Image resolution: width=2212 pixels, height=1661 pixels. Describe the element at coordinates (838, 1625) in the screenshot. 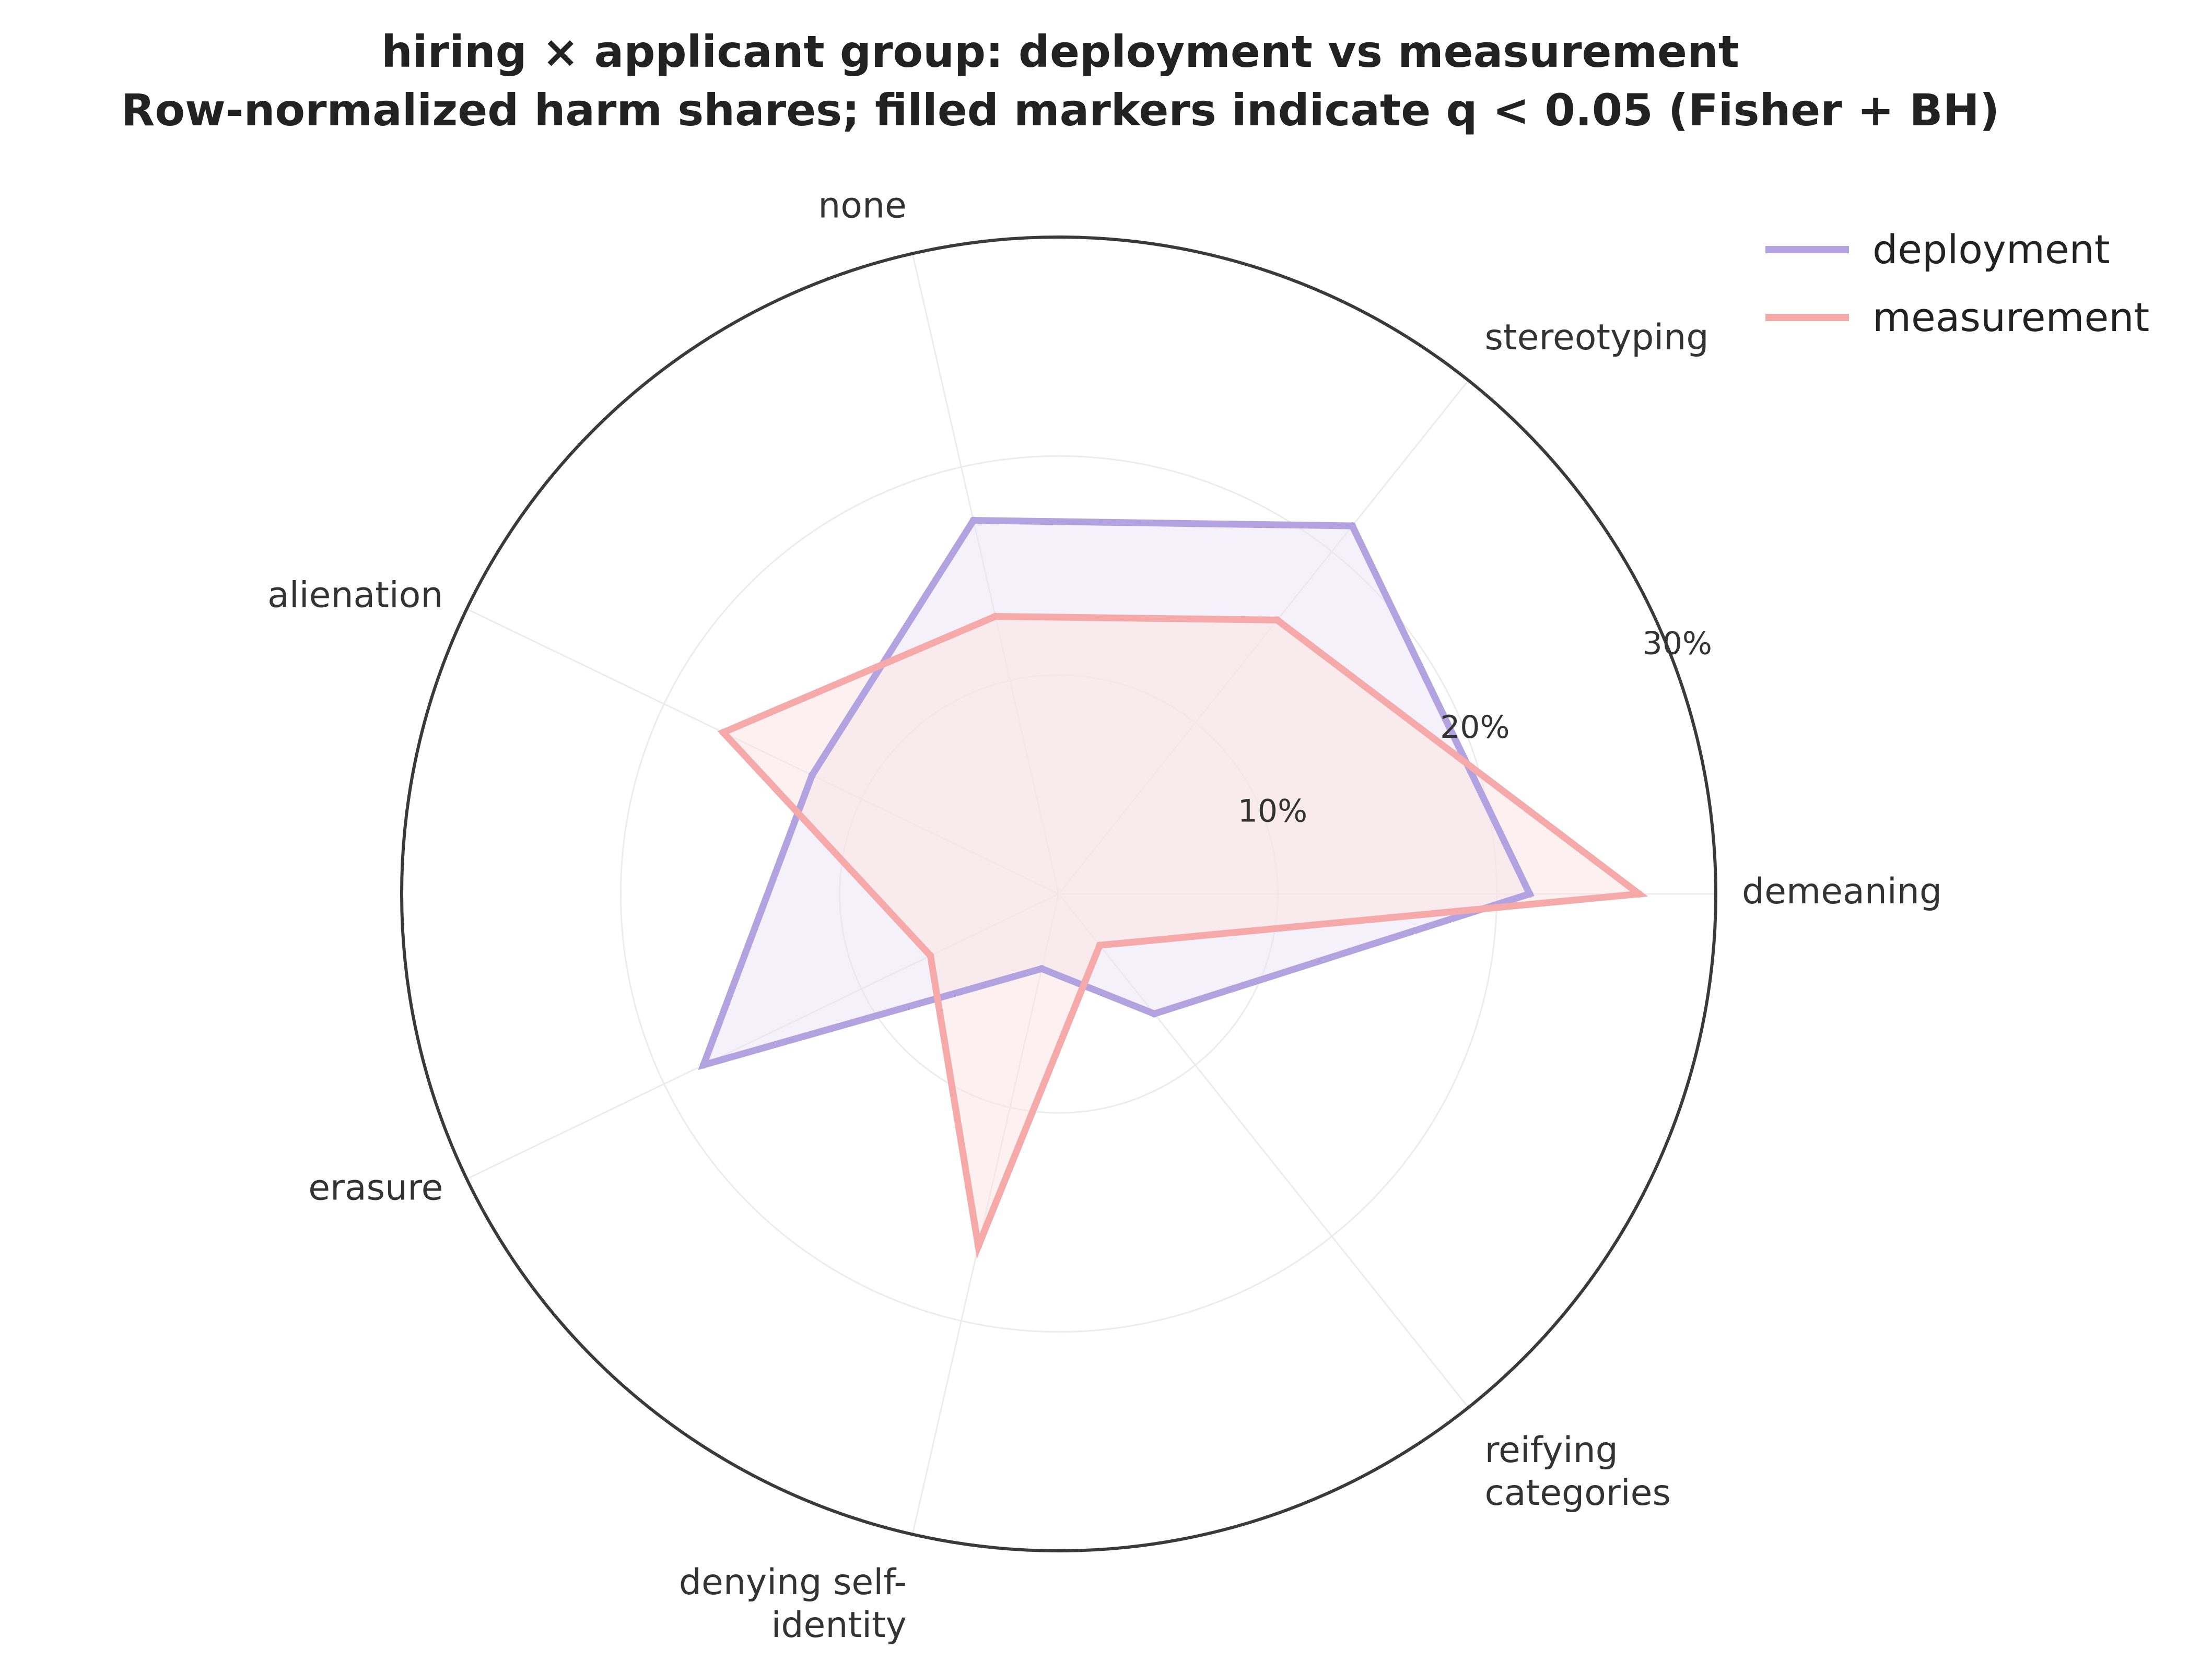

I see `axis-label-line: identity` at that location.